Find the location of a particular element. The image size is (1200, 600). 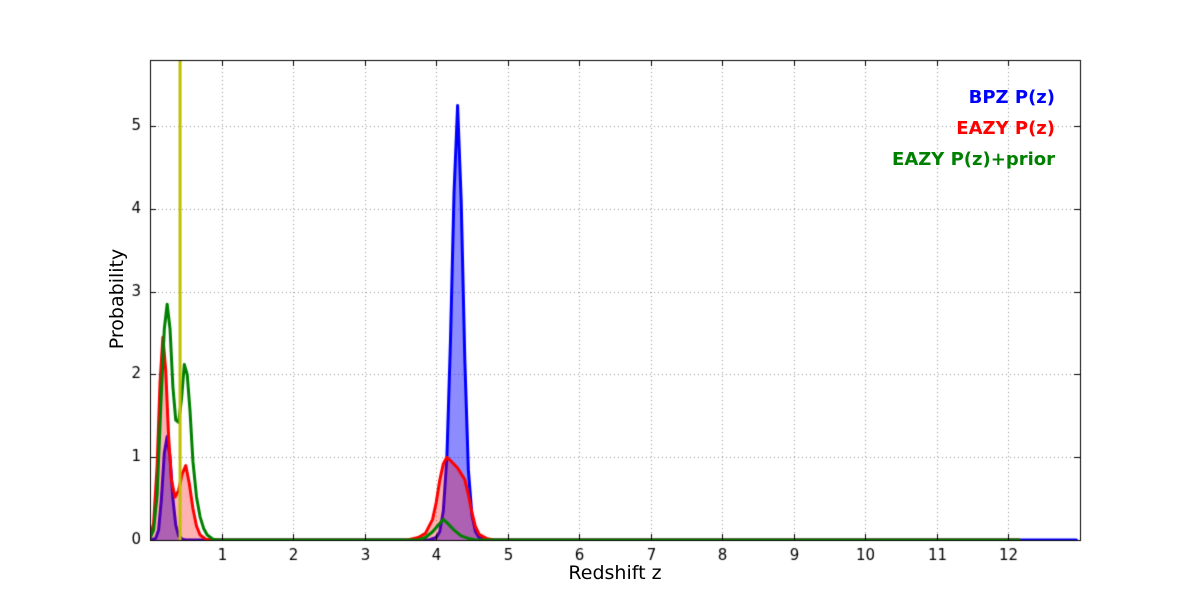

y-axis-label: Probability is located at coordinates (117, 299).